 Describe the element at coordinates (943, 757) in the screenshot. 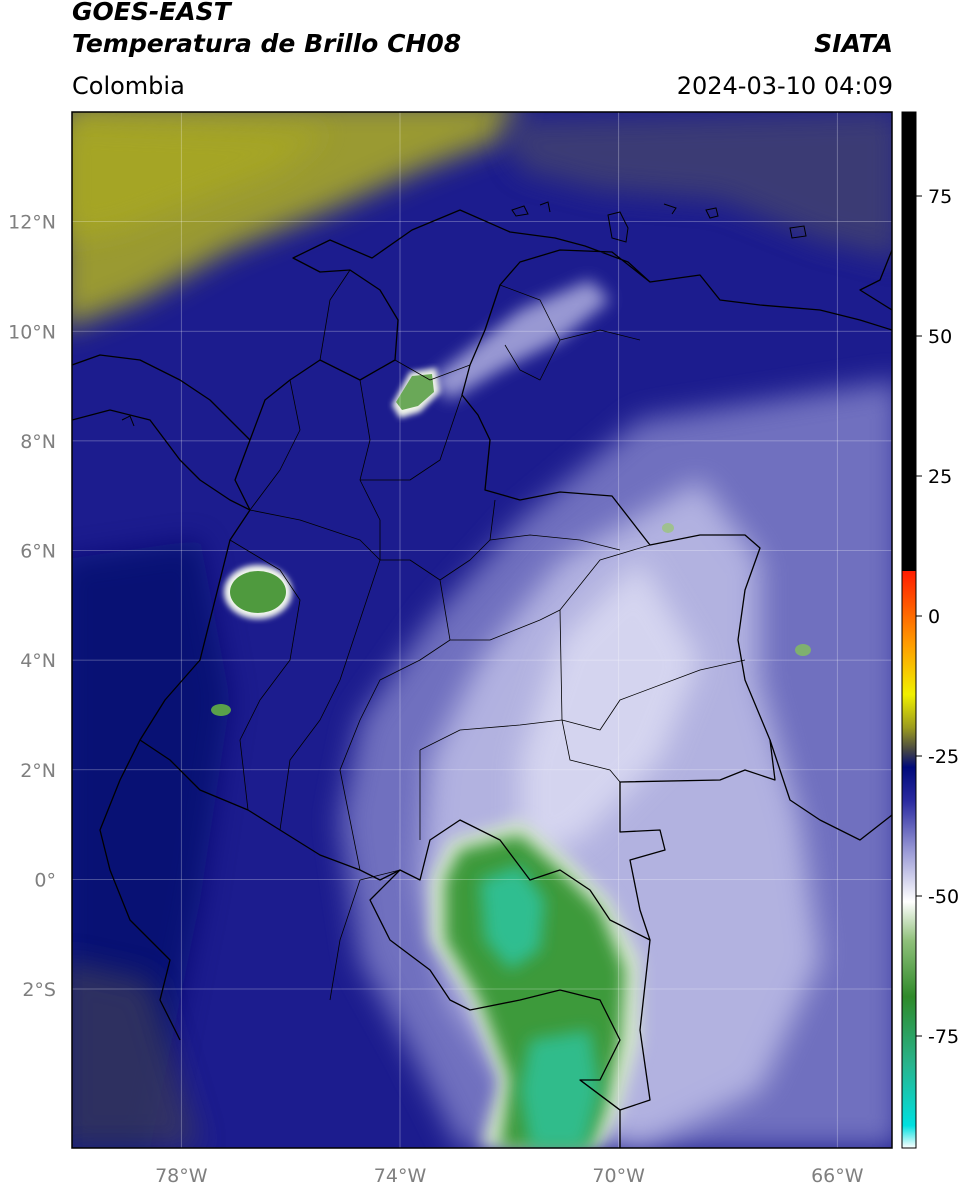

I see `colorbar-tick-label: -25` at that location.